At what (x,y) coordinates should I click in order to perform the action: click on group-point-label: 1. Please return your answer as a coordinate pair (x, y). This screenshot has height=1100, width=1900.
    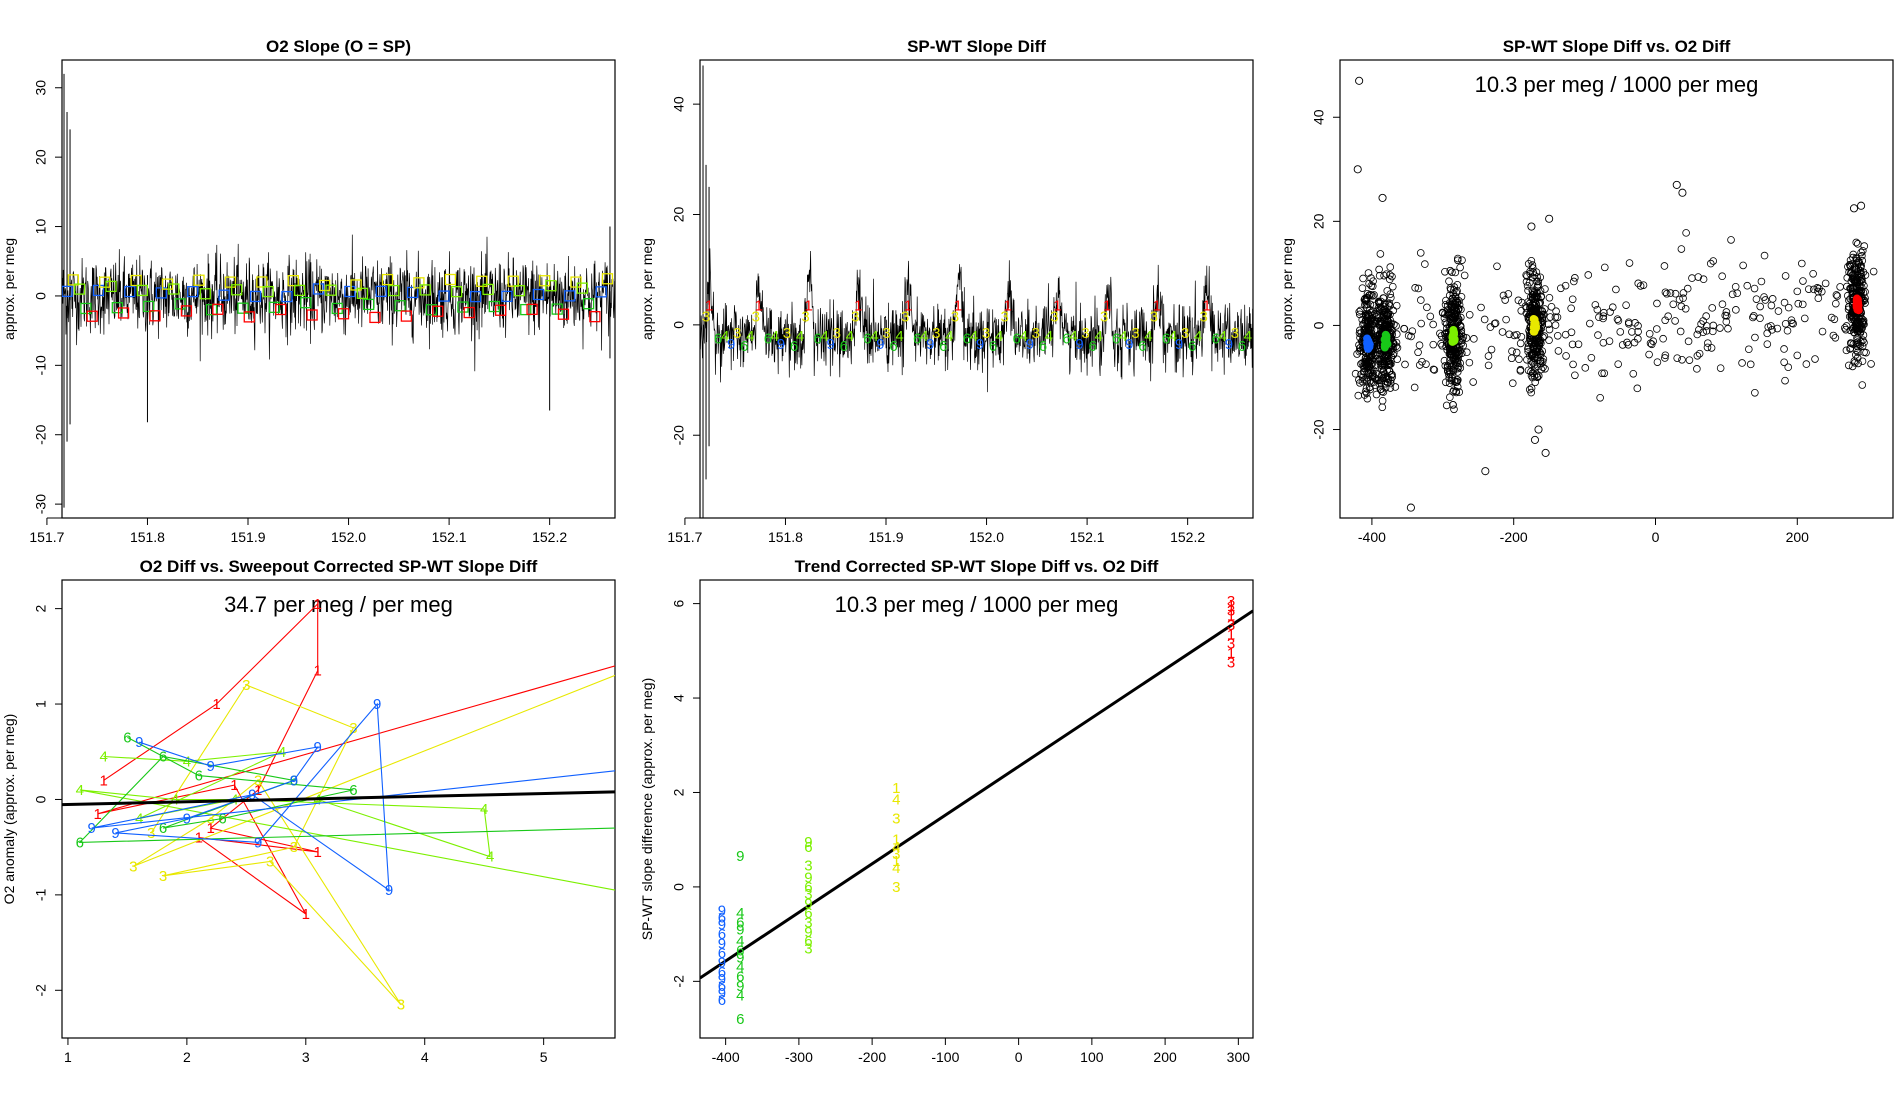
    Looking at the image, I should click on (1231, 615).